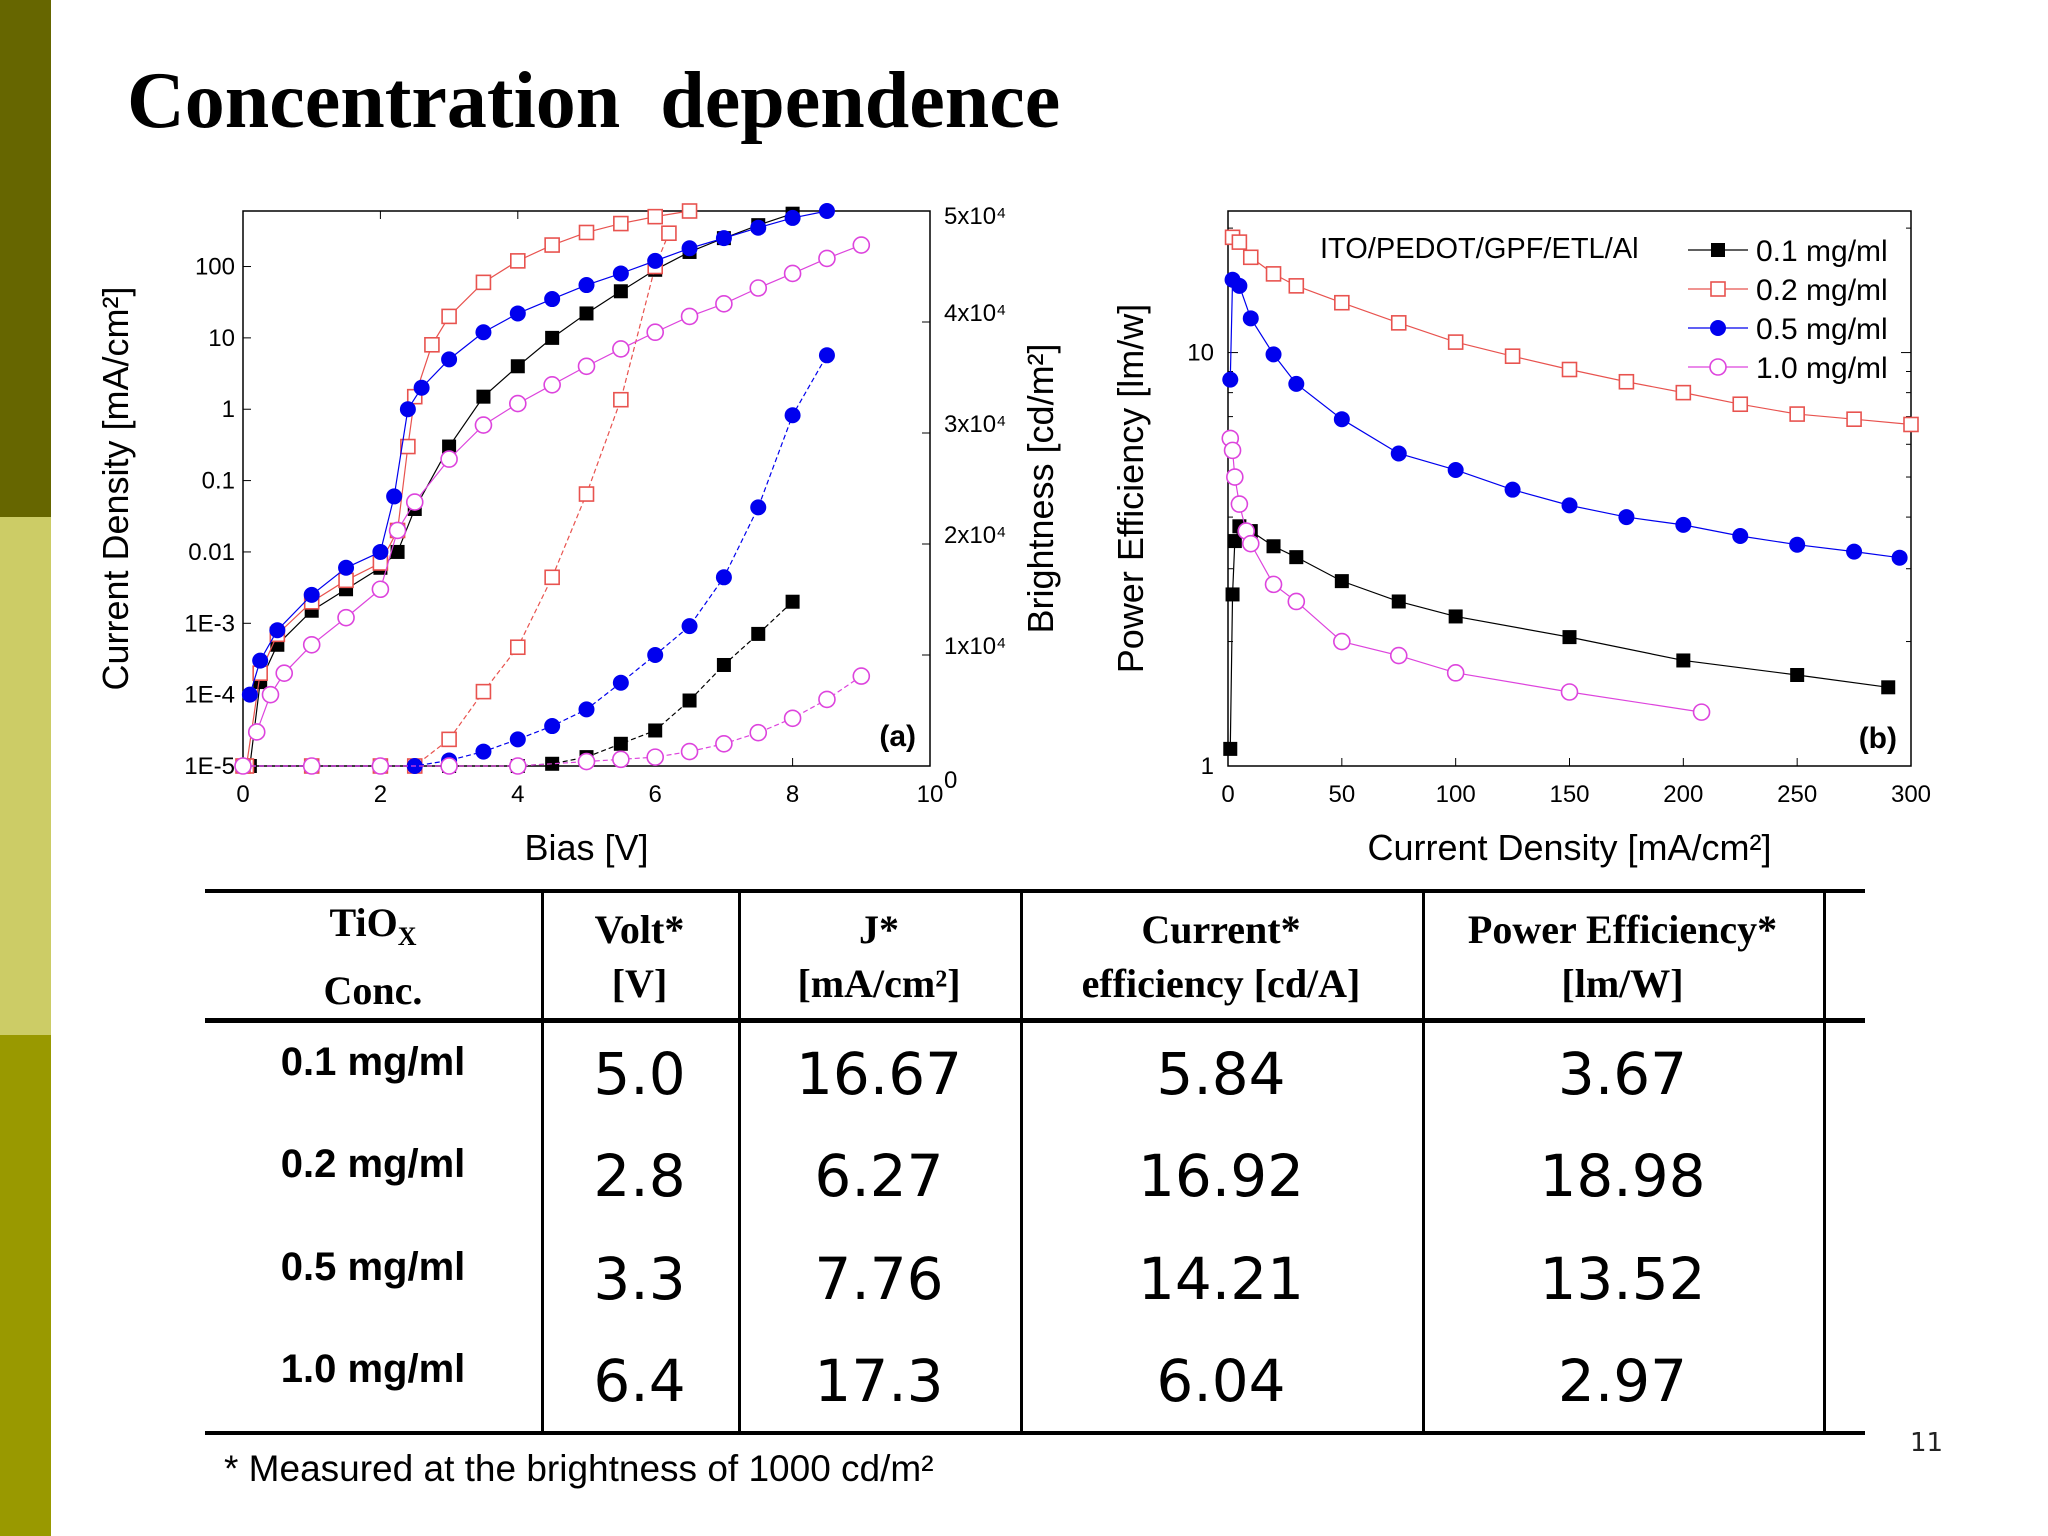 The image size is (2048, 1536). Describe the element at coordinates (639, 1074) in the screenshot. I see `cell-value: 5.0` at that location.